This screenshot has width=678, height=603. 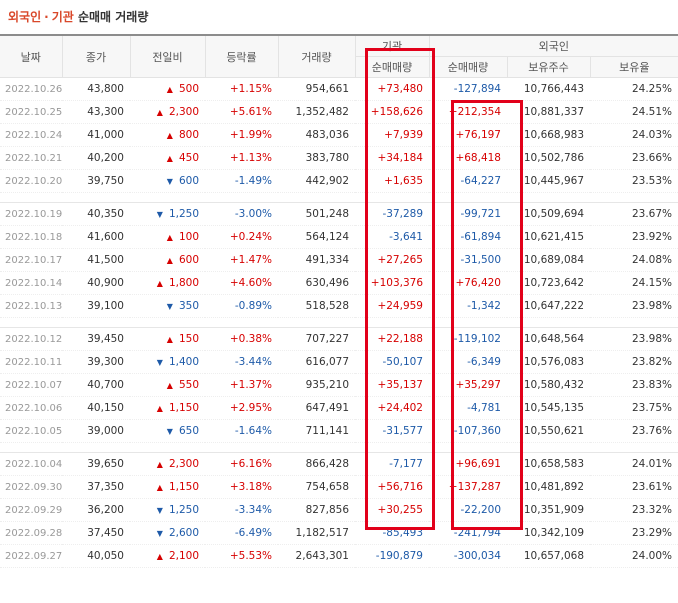 I want to click on cell-close: 39,650, so click(x=96, y=464).